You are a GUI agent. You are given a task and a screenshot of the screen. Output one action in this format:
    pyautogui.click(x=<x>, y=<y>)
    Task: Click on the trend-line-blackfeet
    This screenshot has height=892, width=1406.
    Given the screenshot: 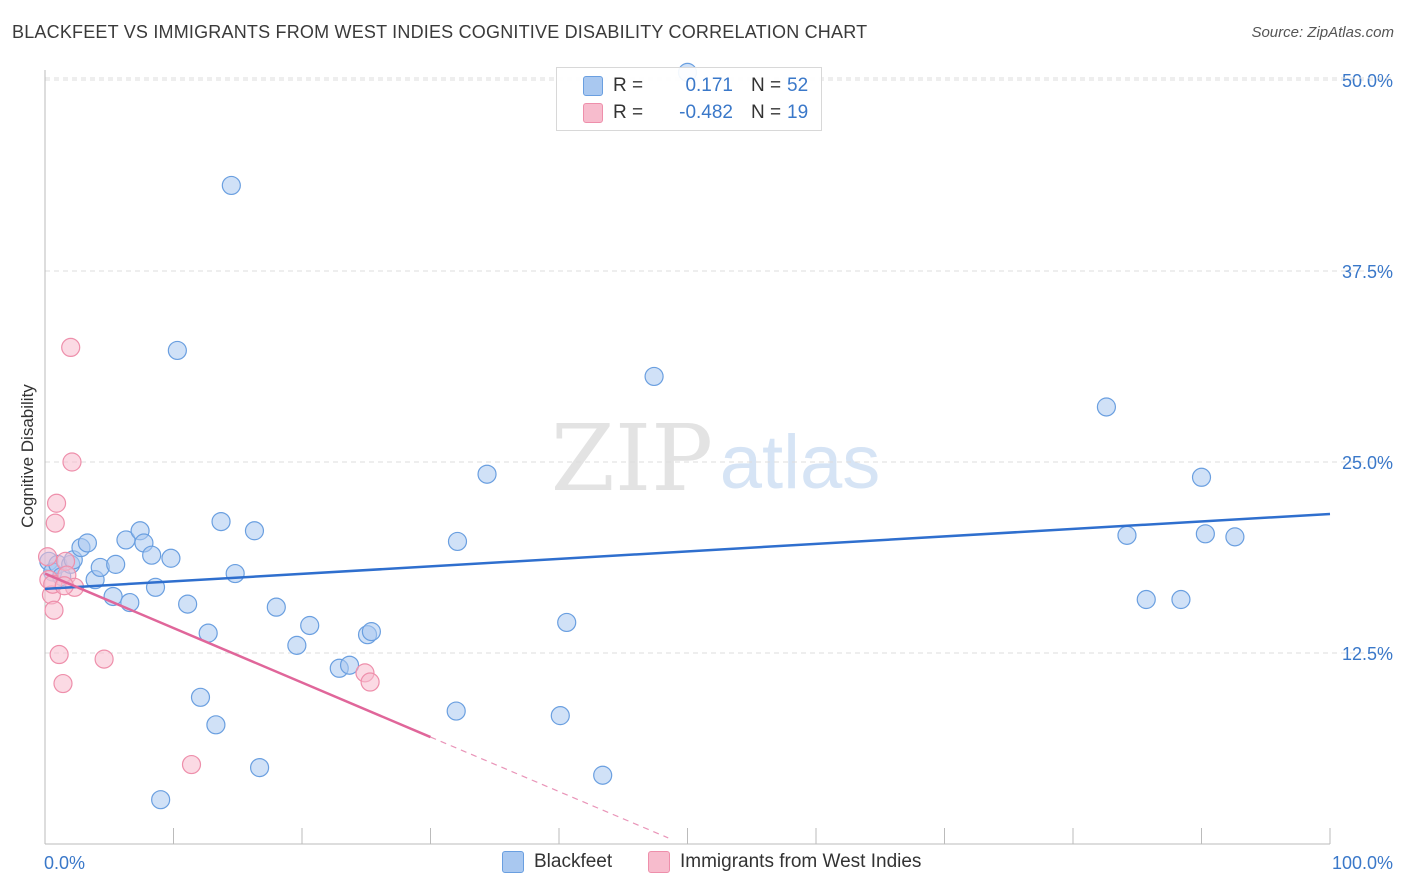 What is the action you would take?
    pyautogui.click(x=687, y=551)
    